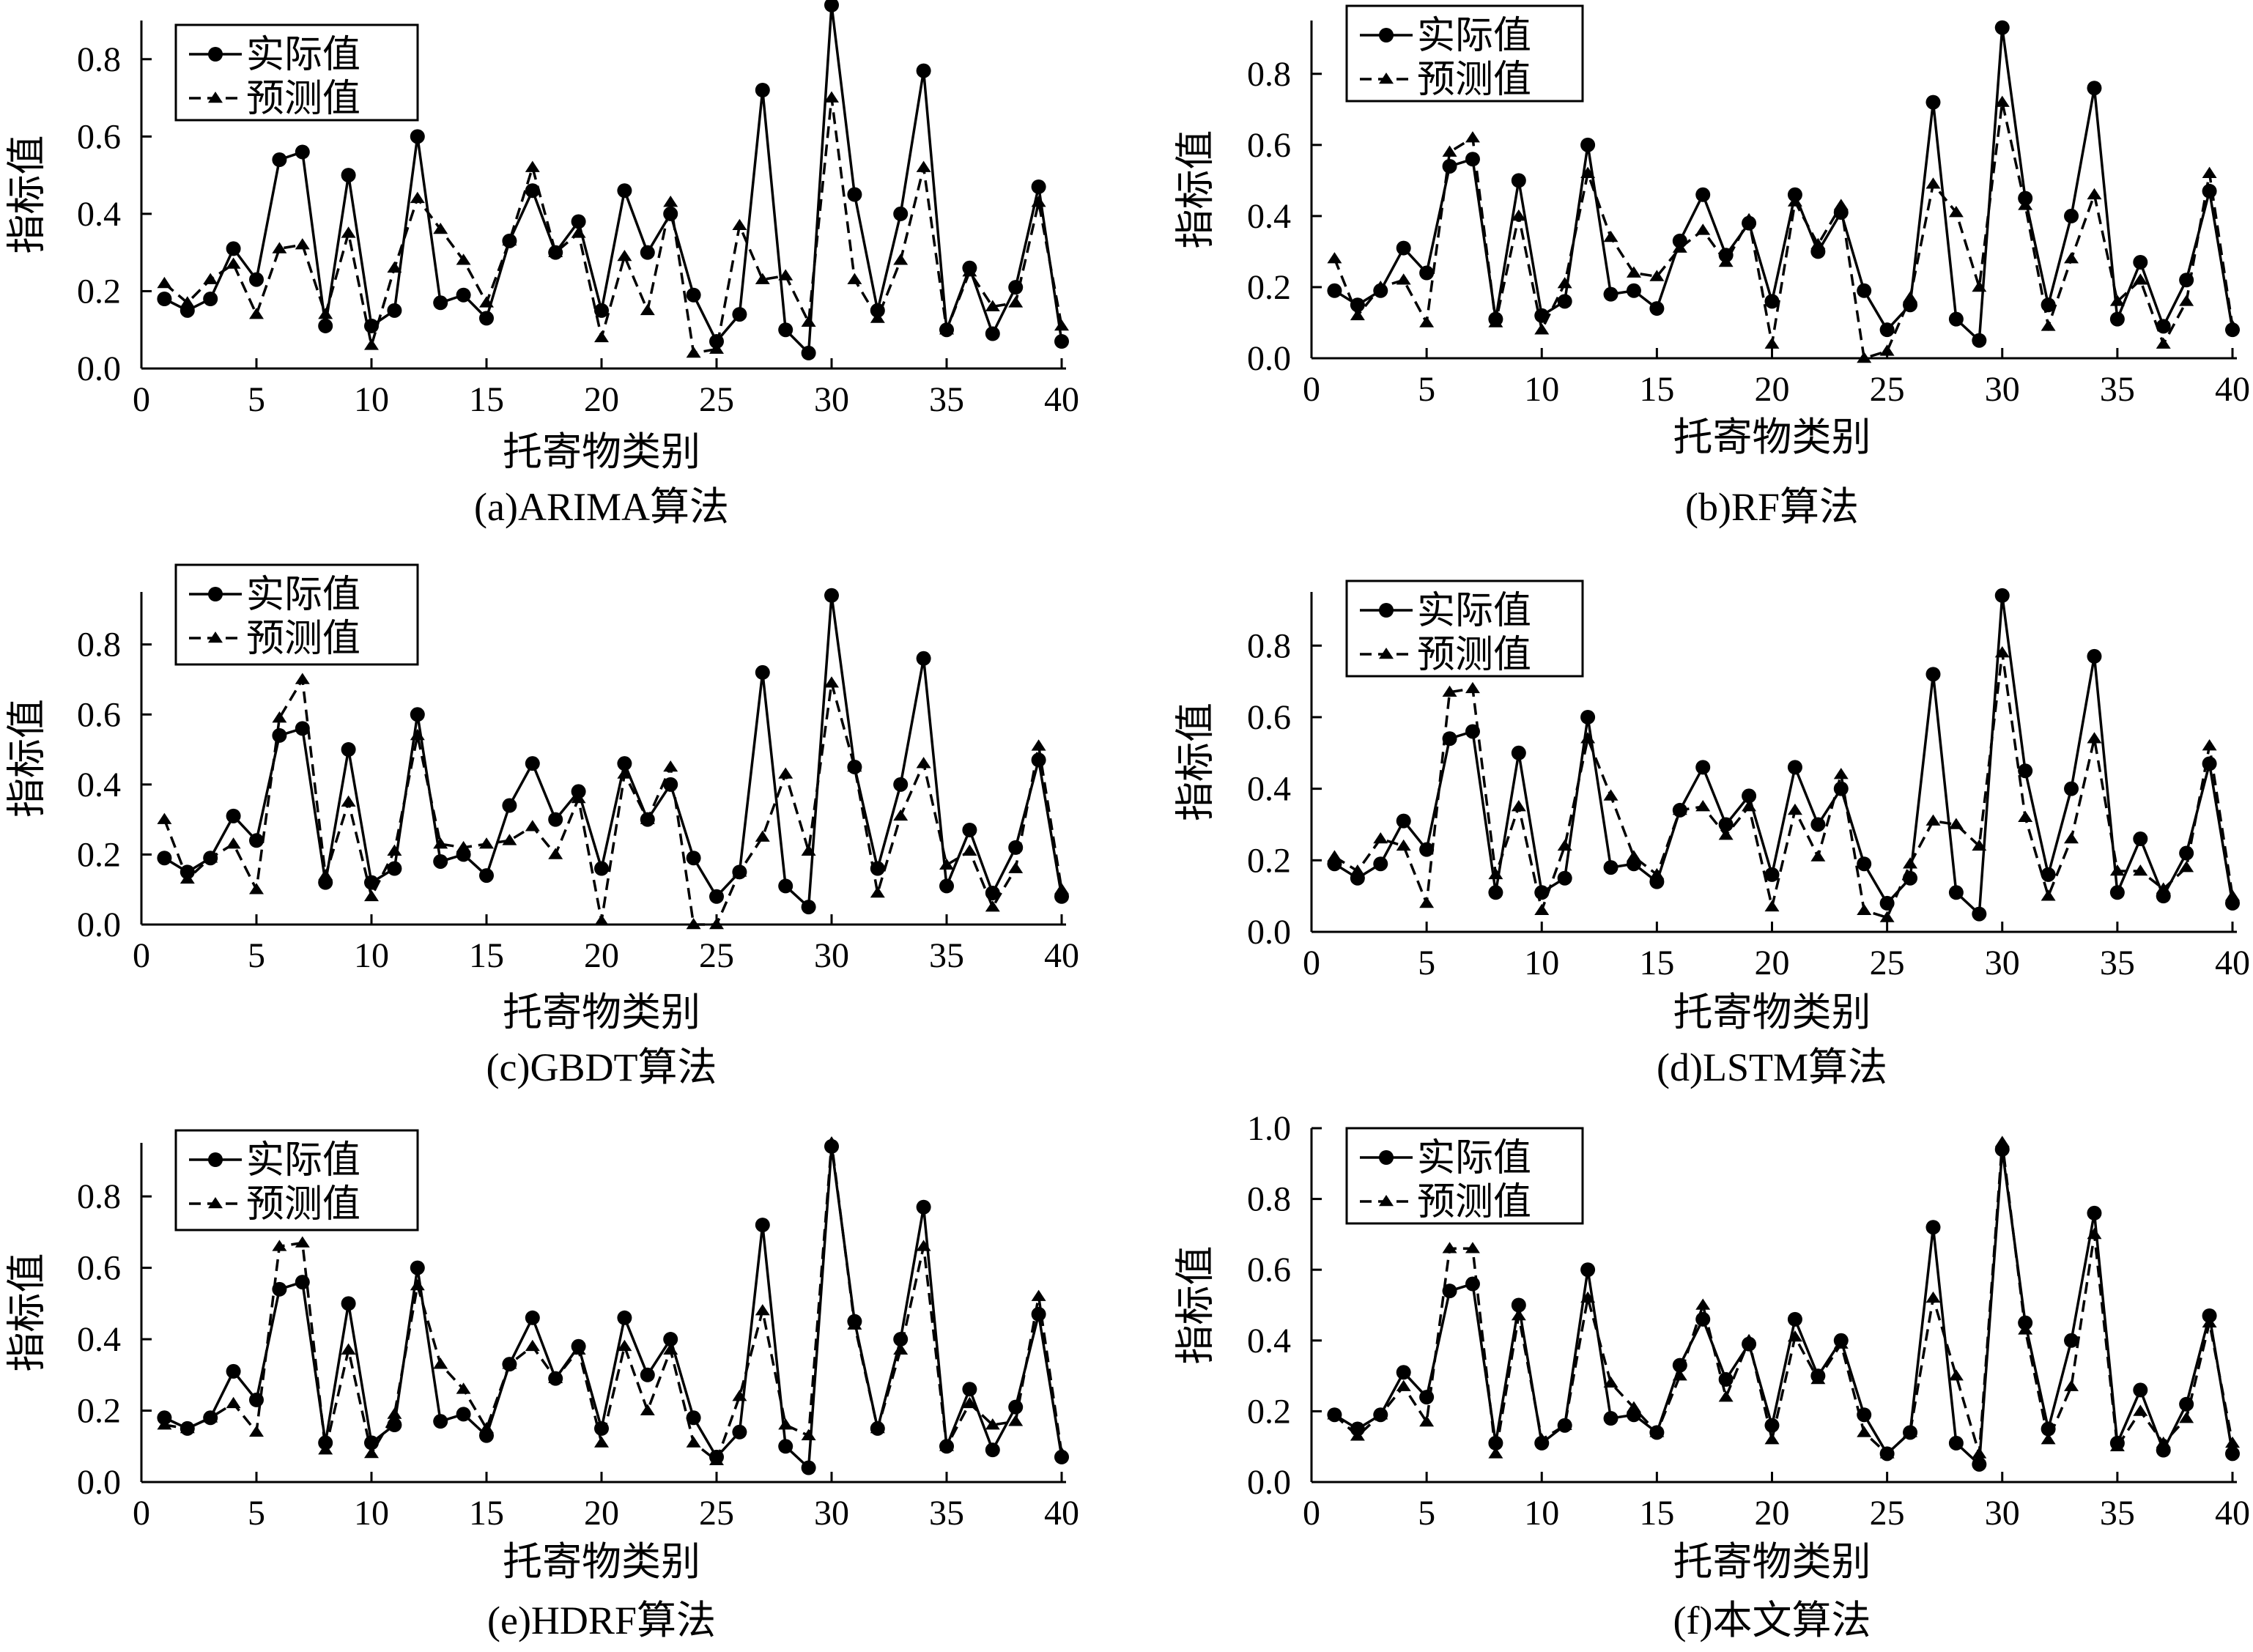 The height and width of the screenshot is (1652, 2253). Describe the element at coordinates (716, 1513) in the screenshot. I see `x-tick-label: 25` at that location.